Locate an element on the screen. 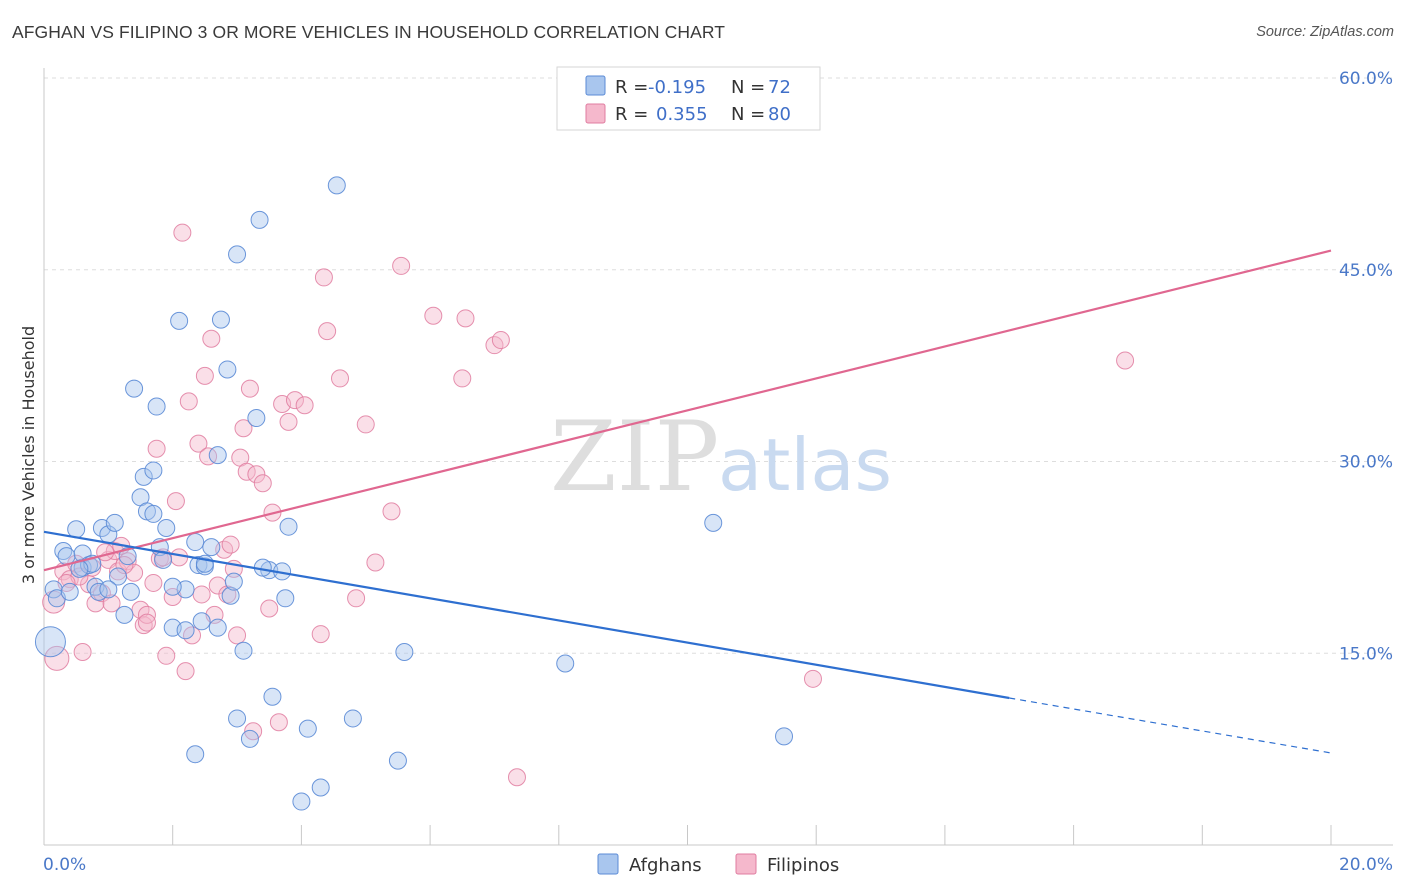 This screenshot has height=892, width=1406. legend-swatch-afghans is located at coordinates (595, 85).